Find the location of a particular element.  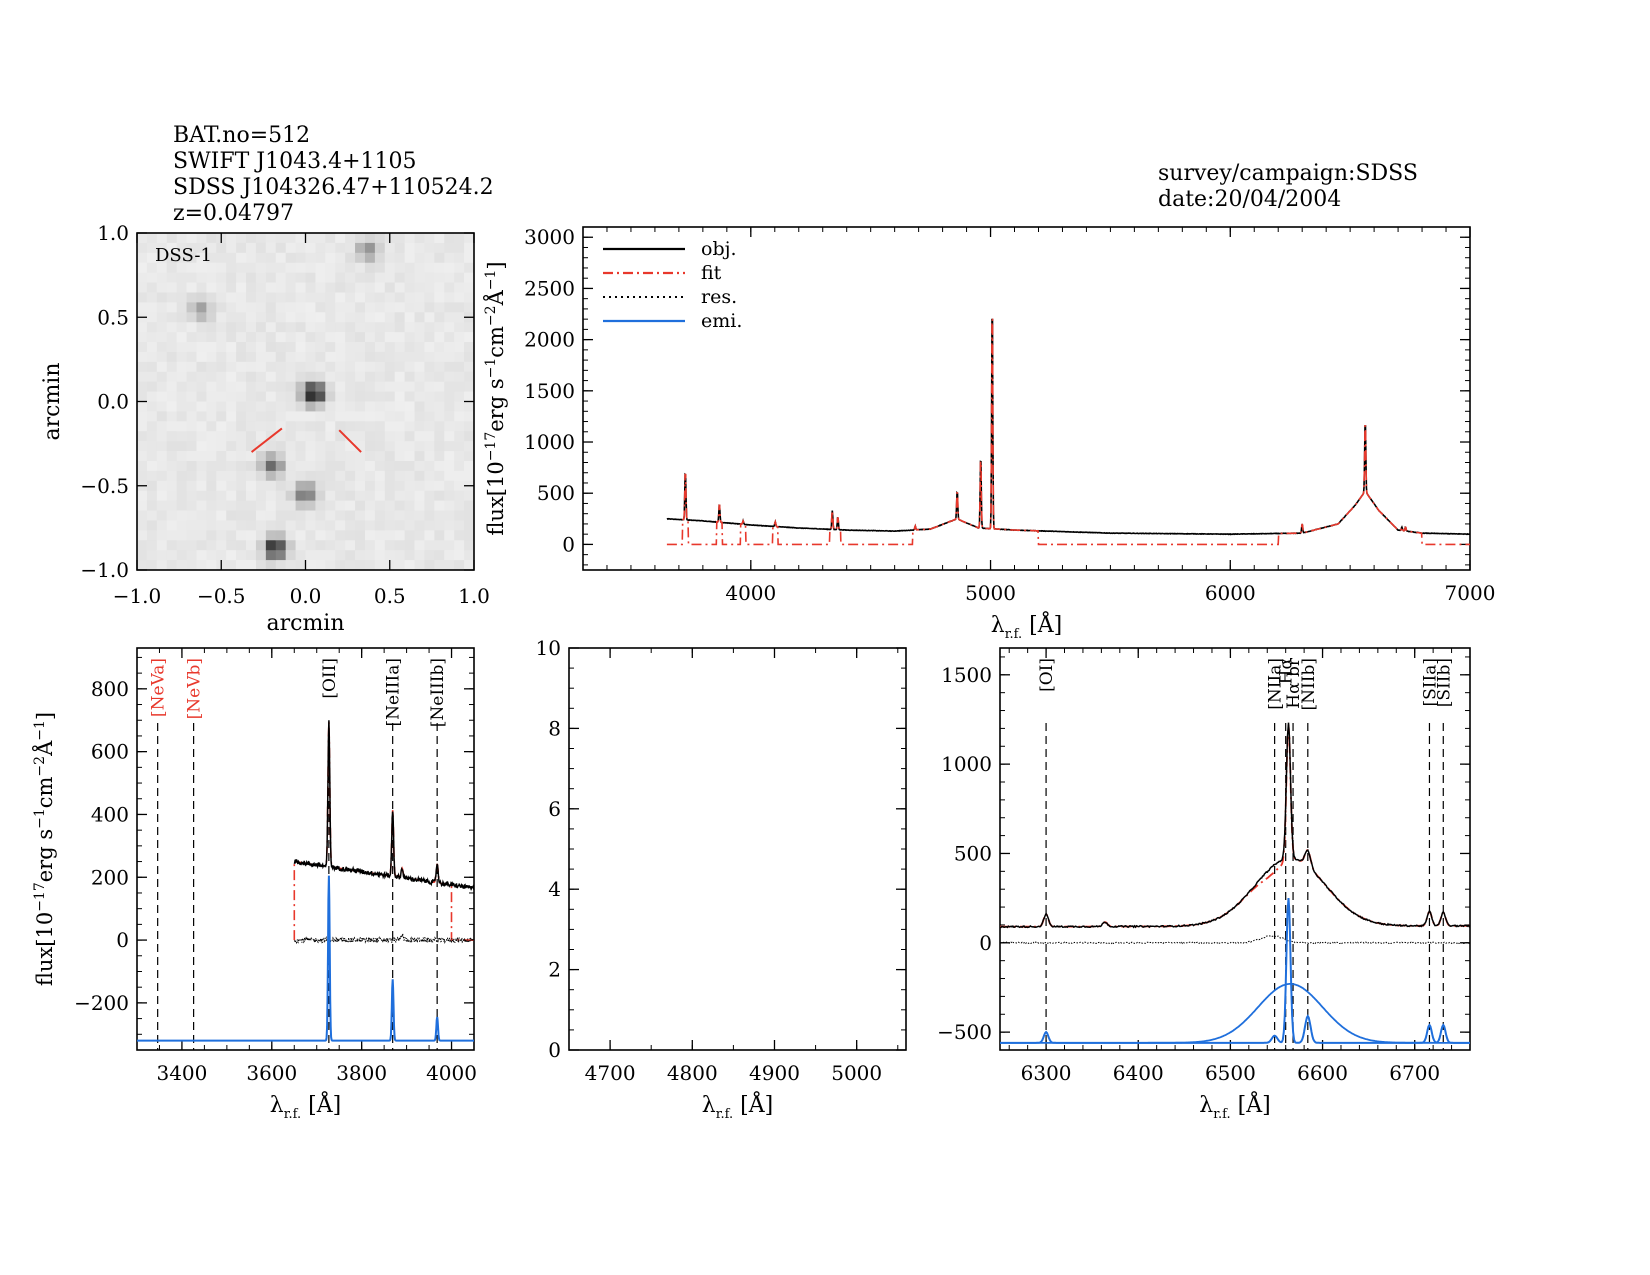

line-marker-label: [SIIa] is located at coordinates (1430, 682).